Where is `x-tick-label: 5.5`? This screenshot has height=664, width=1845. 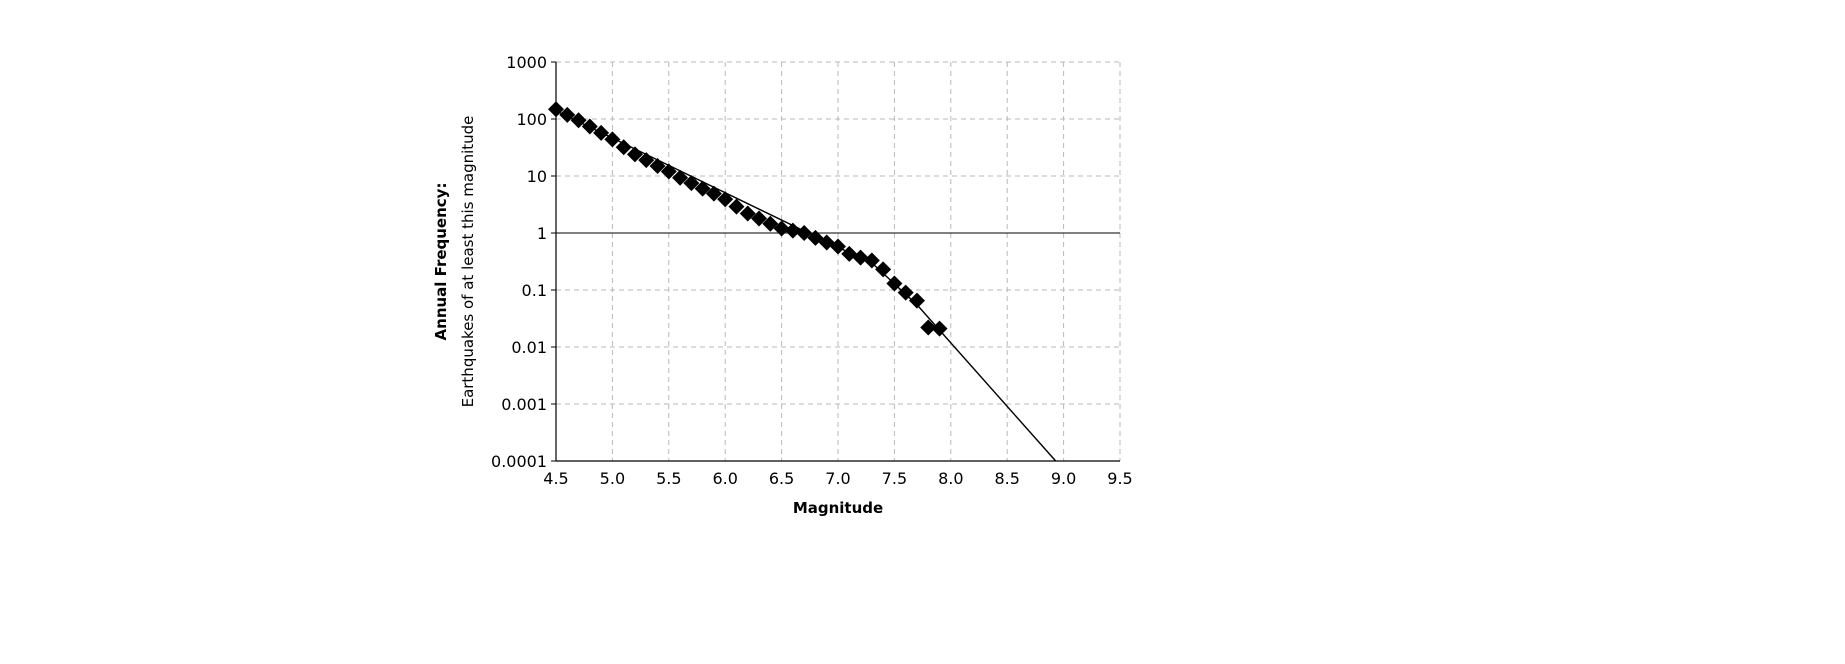 x-tick-label: 5.5 is located at coordinates (668, 478).